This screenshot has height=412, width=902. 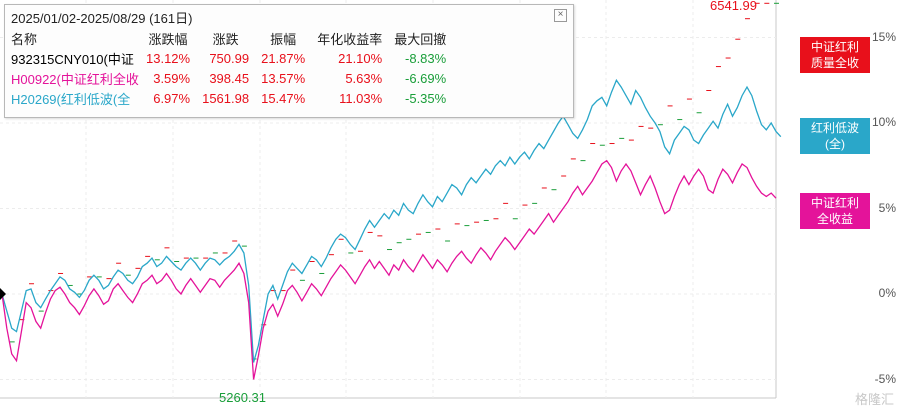 What do you see at coordinates (72, 59) in the screenshot?
I see `cell-name: 932315CNY010(中证` at bounding box center [72, 59].